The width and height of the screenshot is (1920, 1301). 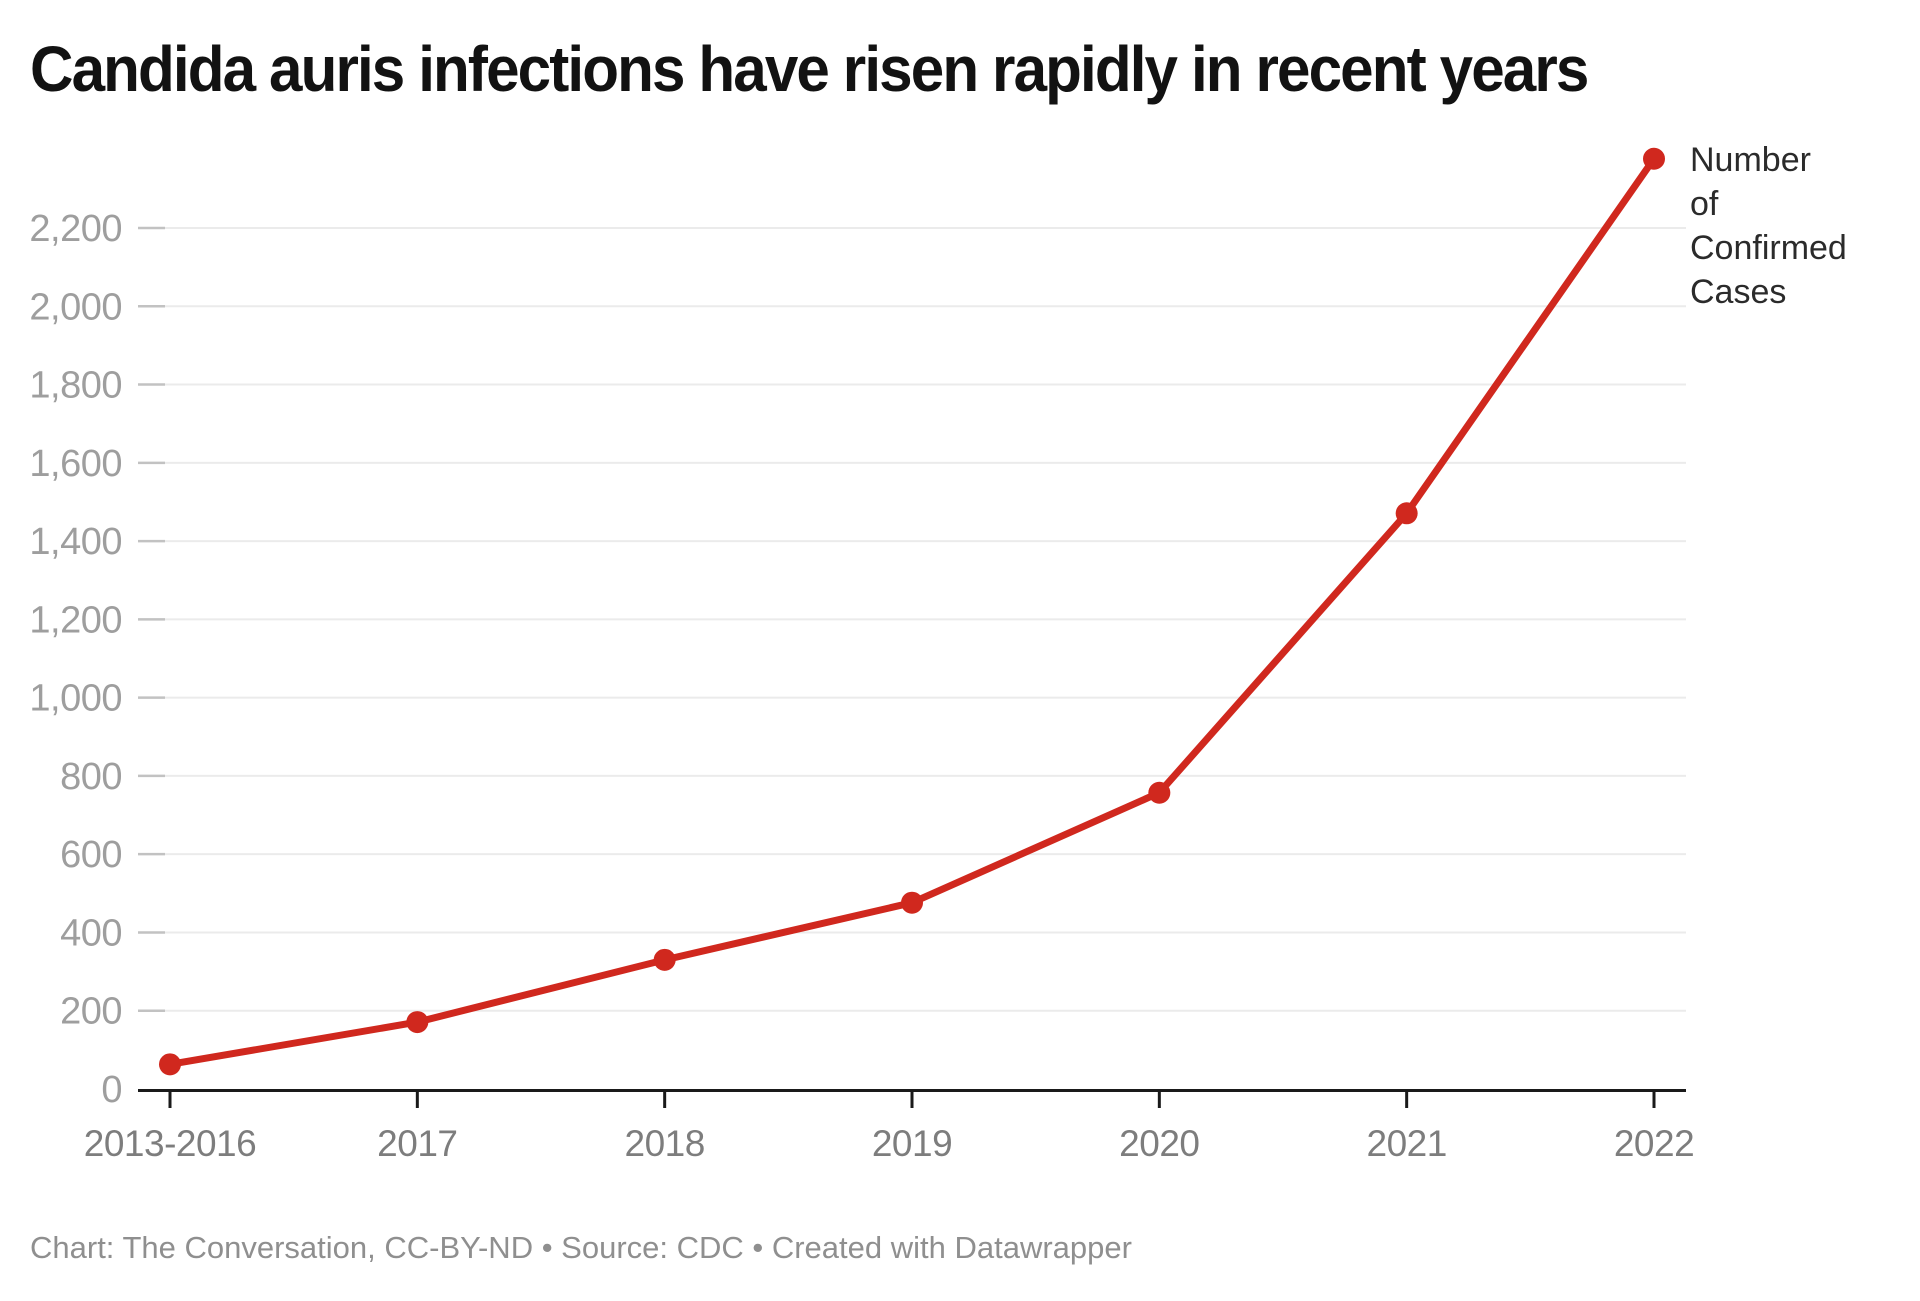 What do you see at coordinates (1159, 1143) in the screenshot?
I see `x-tick-label: 2020` at bounding box center [1159, 1143].